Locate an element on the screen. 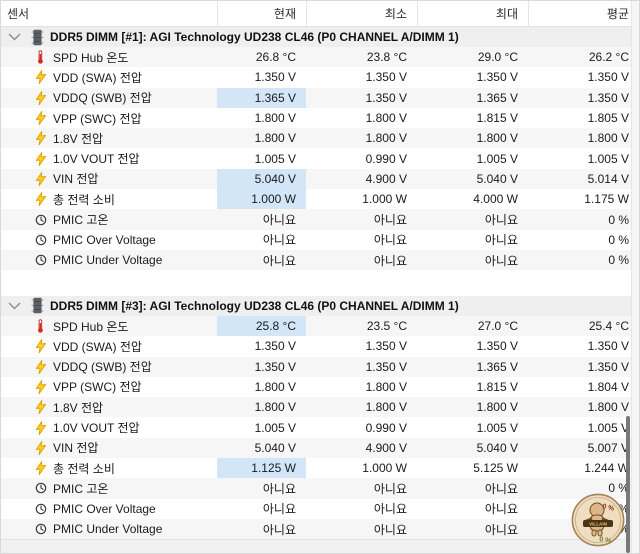  sensor-row: VPP (SWC) 전압 1.800 V 1.800 V 1.815 V 1.804 V is located at coordinates (320, 387).